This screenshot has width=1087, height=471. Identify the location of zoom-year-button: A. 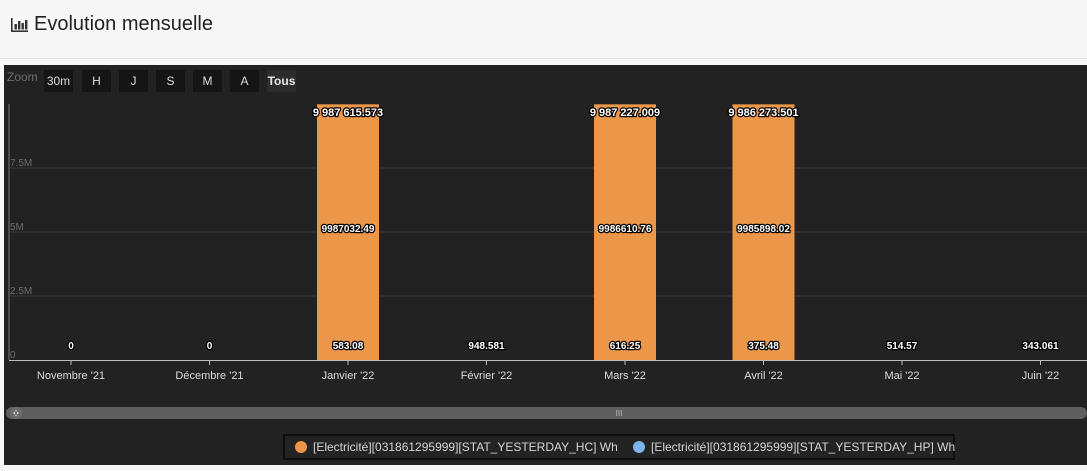
(244, 81).